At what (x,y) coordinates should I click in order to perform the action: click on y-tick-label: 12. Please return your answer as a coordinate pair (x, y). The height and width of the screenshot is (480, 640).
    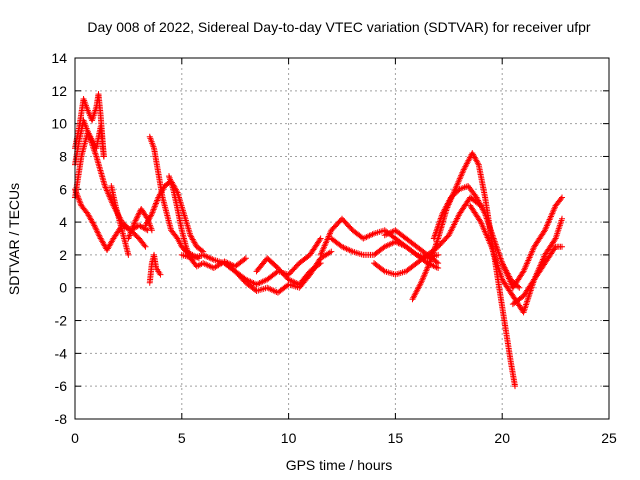
    Looking at the image, I should click on (59, 91).